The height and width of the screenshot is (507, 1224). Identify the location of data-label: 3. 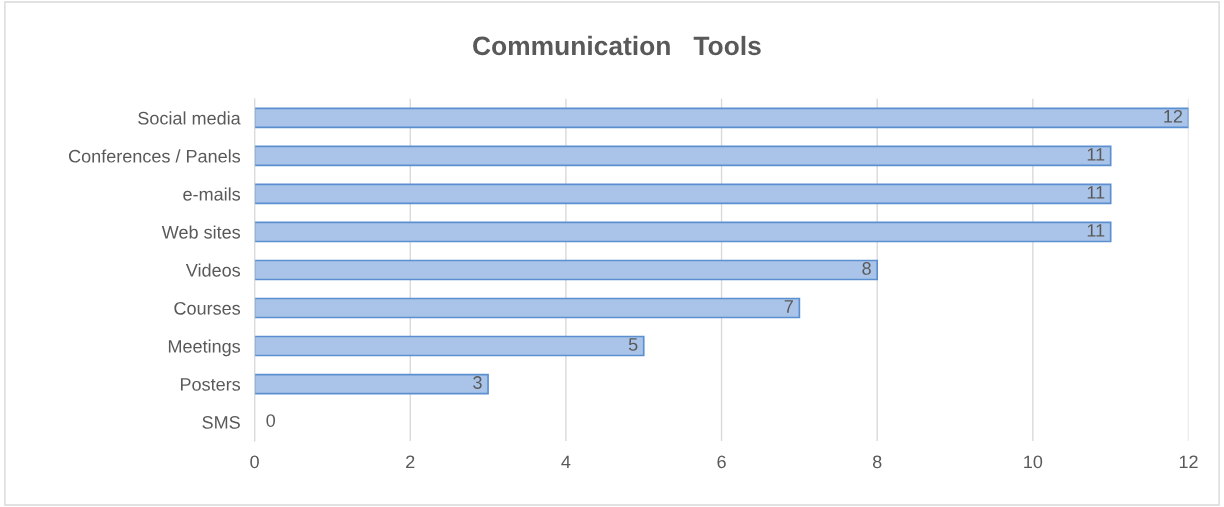
(477, 382).